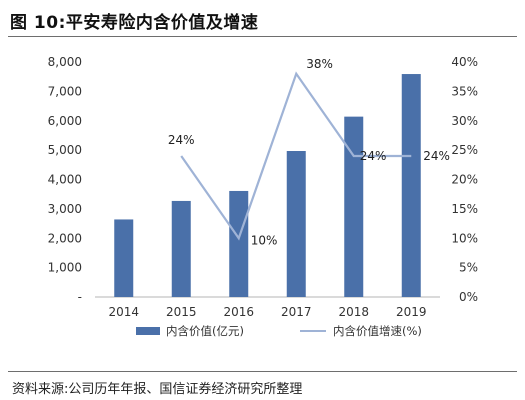 The image size is (525, 400). What do you see at coordinates (181, 312) in the screenshot?
I see `x-tick-label: 2015` at bounding box center [181, 312].